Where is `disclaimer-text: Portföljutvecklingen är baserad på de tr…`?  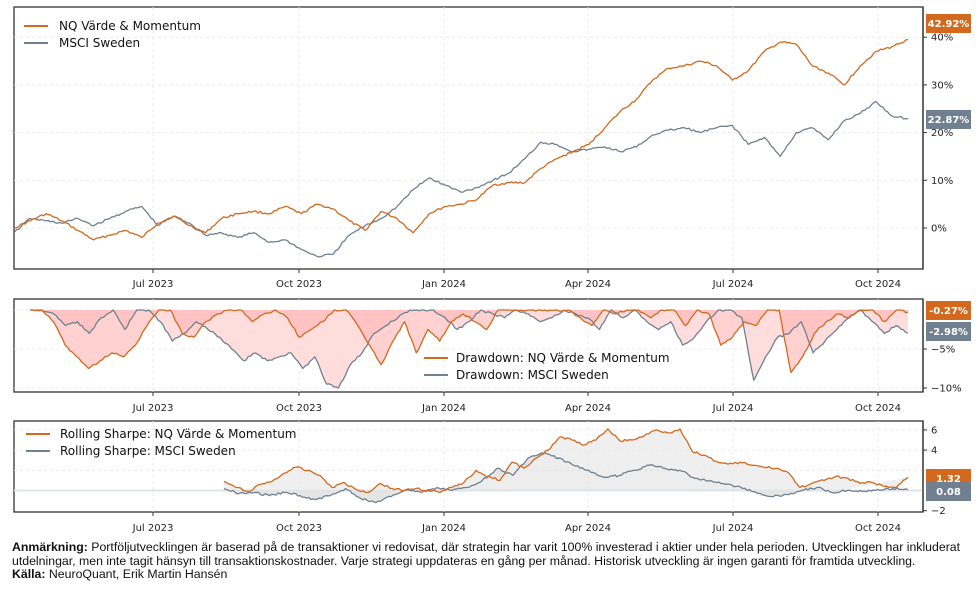
disclaimer-text: Portföljutvecklingen är baserad på de tr… is located at coordinates (486, 554).